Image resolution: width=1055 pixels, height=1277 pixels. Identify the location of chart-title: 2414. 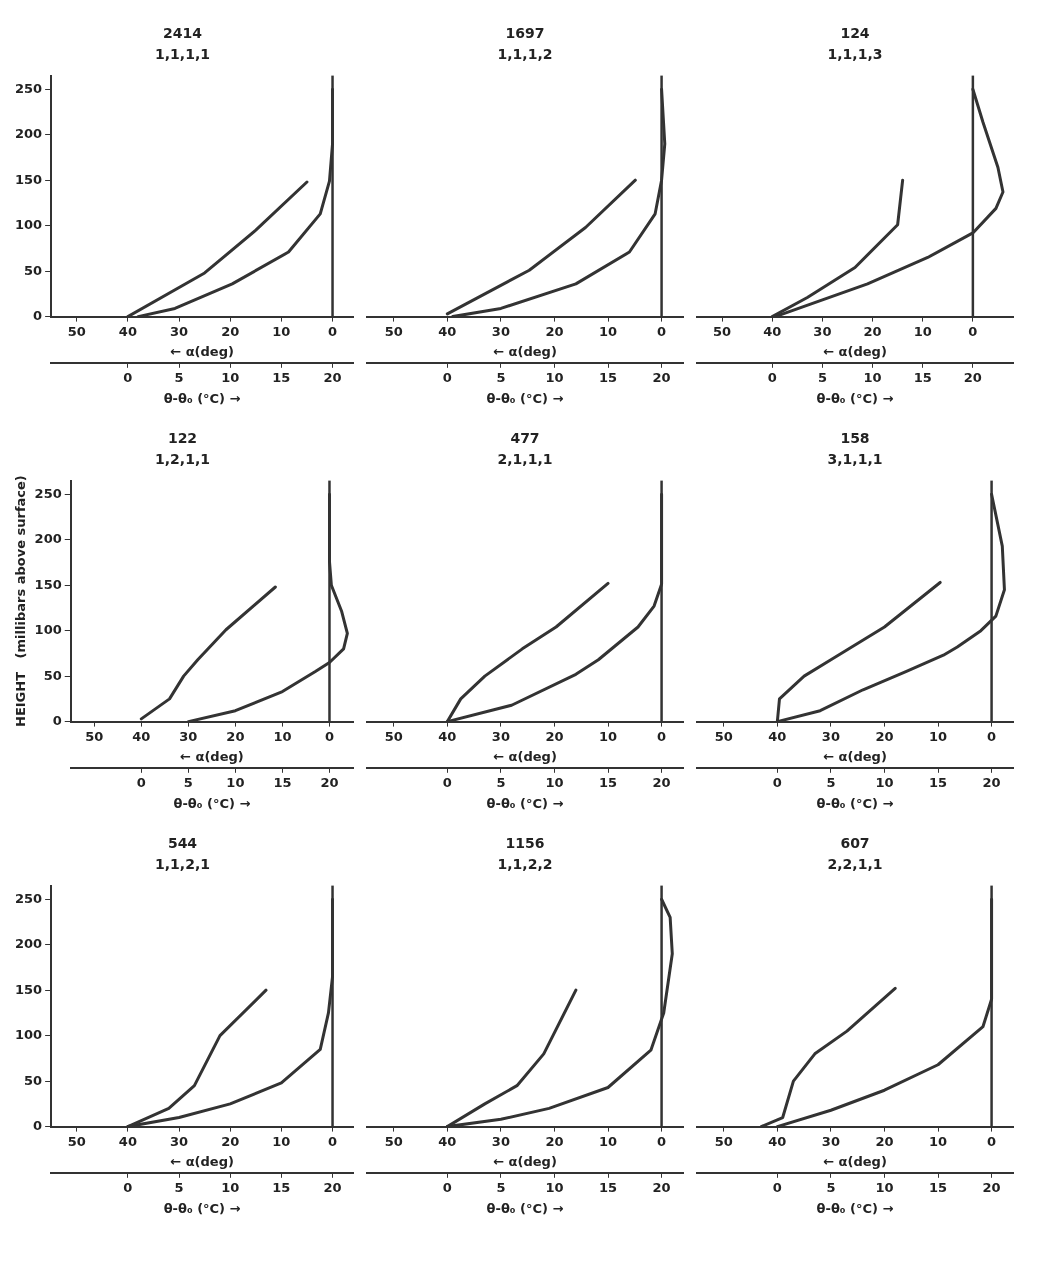
(183, 33).